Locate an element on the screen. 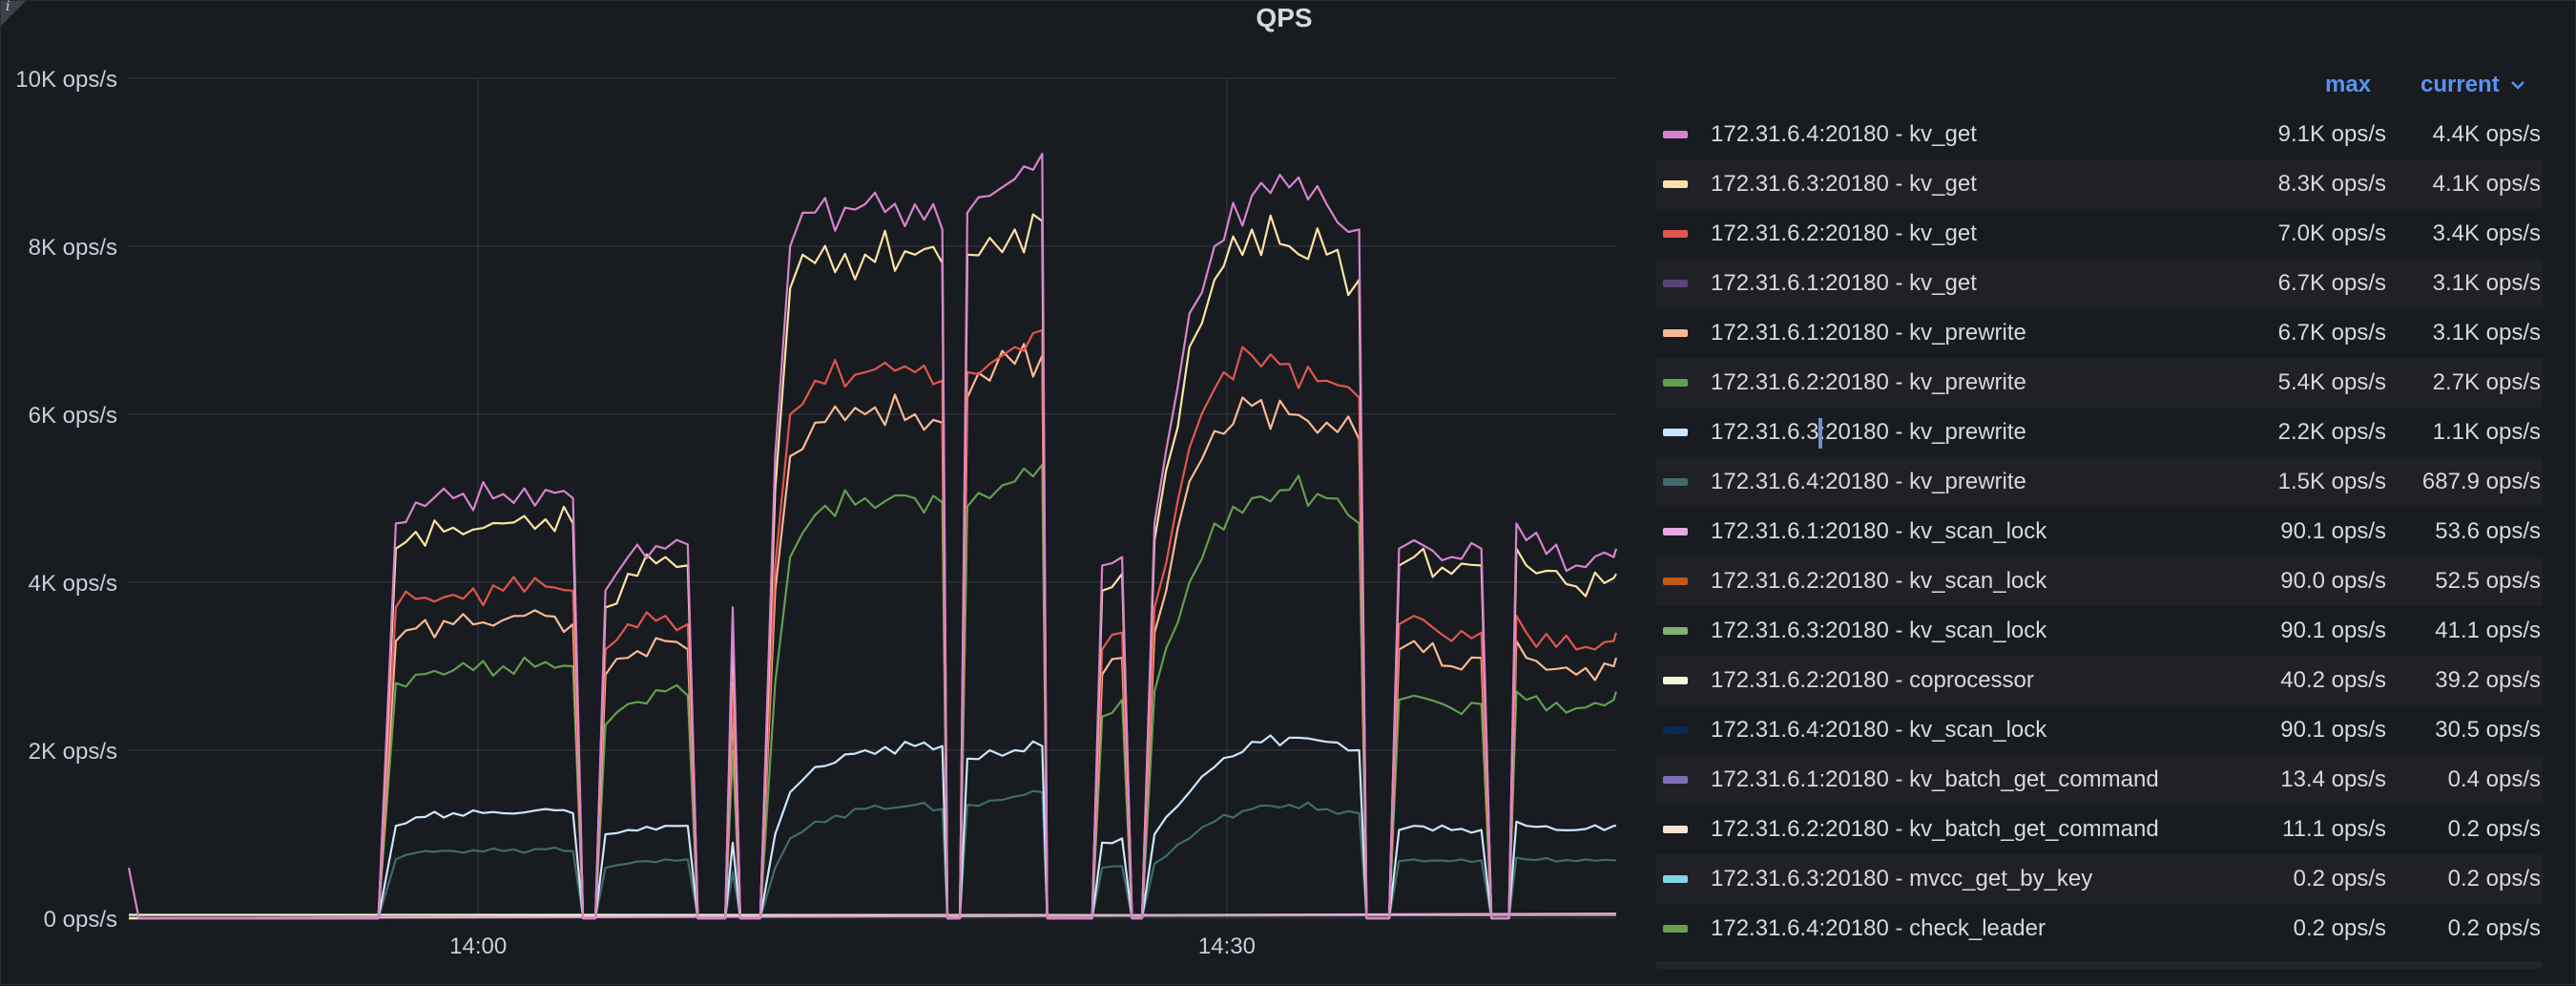 This screenshot has height=986, width=2576. legend-scrollbar is located at coordinates (2099, 965).